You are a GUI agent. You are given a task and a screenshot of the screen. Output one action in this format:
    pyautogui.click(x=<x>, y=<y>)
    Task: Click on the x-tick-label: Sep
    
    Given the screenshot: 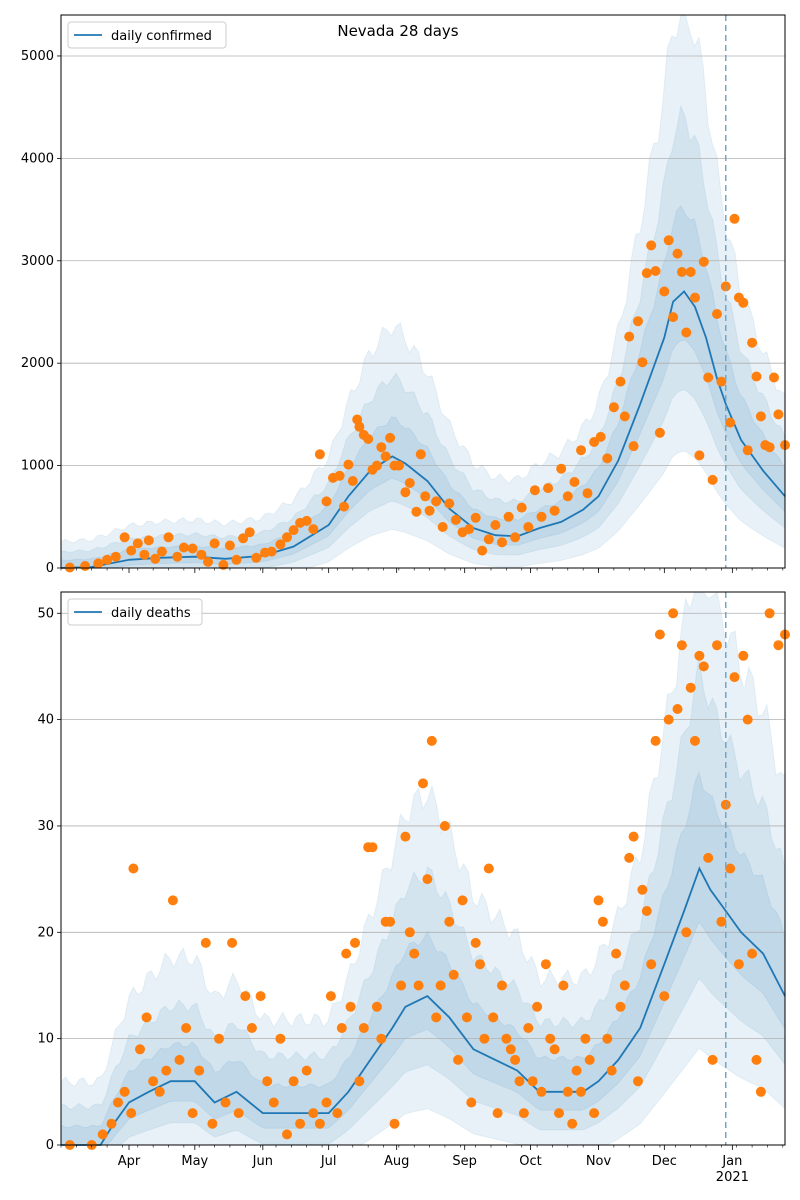 What is the action you would take?
    pyautogui.click(x=464, y=1161)
    